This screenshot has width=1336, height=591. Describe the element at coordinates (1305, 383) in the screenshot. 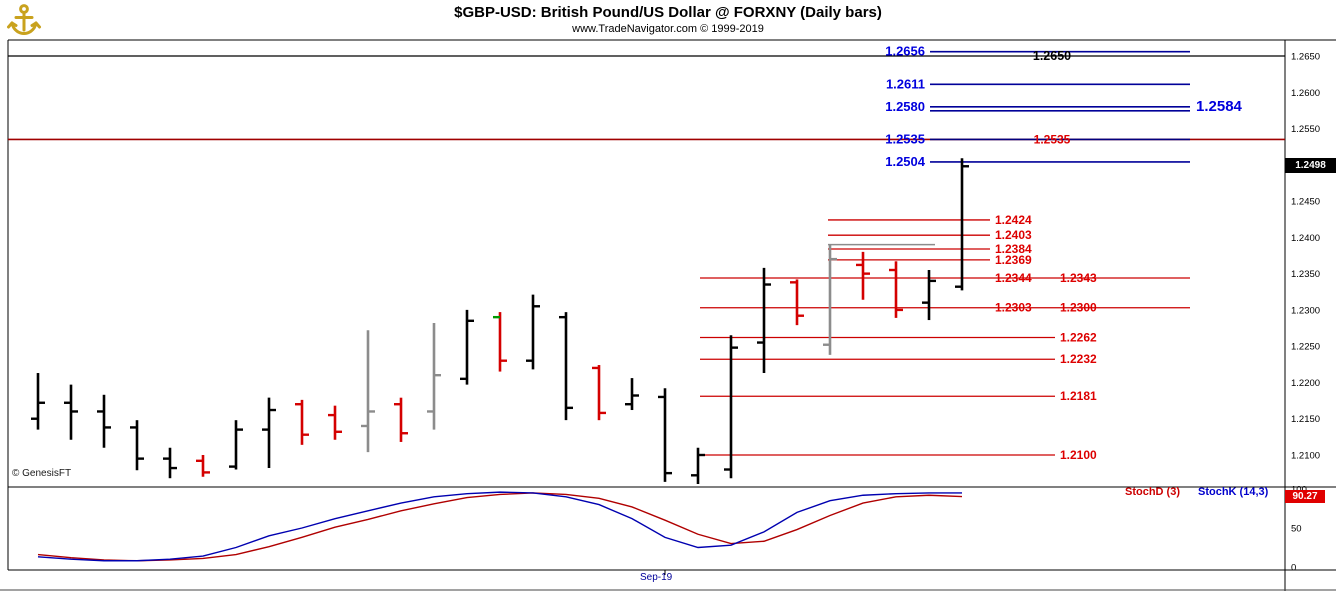

I see `price-axis-tick-label: 1.2200` at that location.